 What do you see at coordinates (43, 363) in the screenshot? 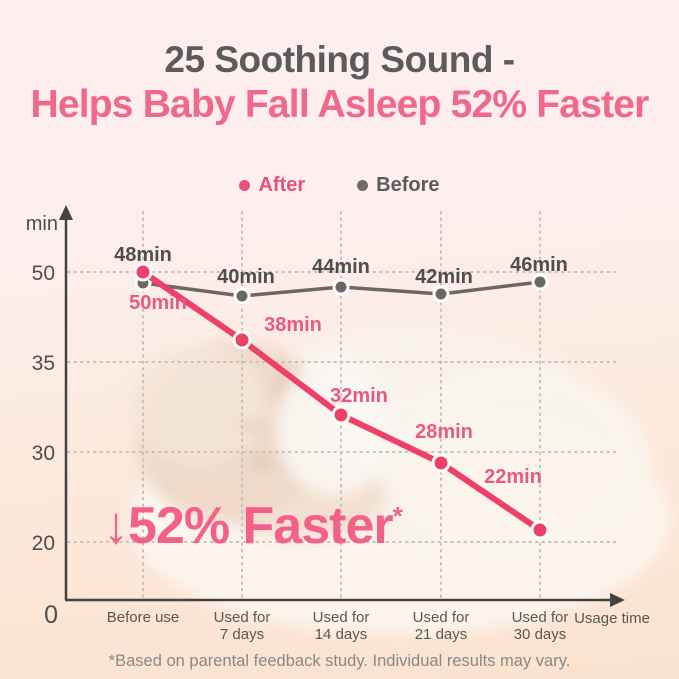
I see `y-tick-label: 35` at bounding box center [43, 363].